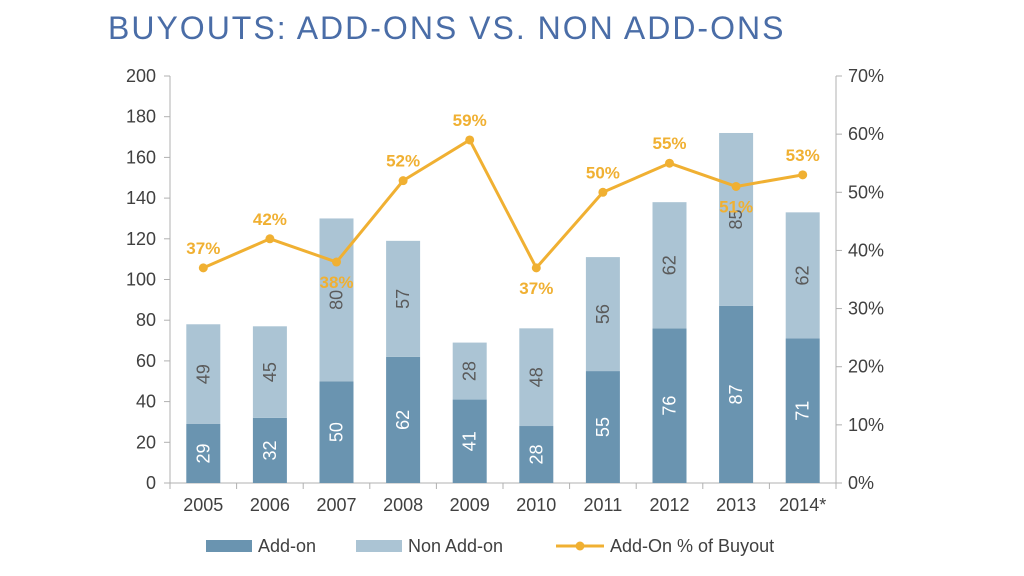  Describe the element at coordinates (669, 505) in the screenshot. I see `x-tick-label: 2012` at that location.